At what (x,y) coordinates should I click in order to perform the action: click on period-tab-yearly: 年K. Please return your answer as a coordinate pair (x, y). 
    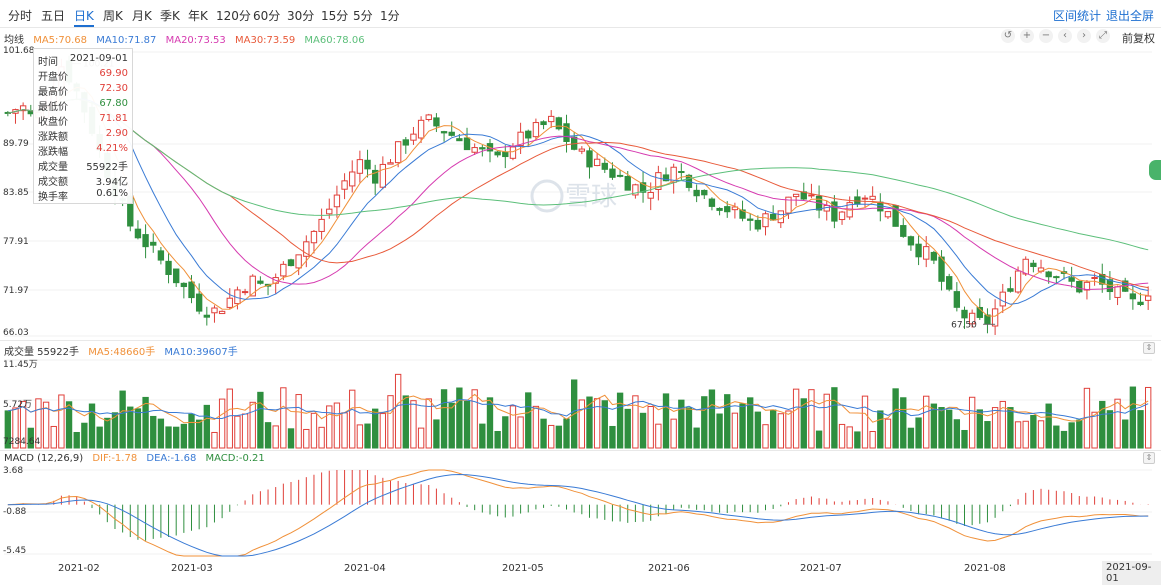
    Looking at the image, I should click on (198, 16).